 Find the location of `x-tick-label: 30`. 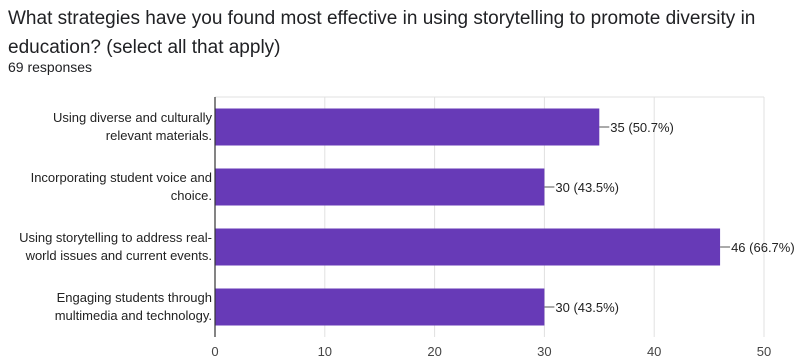

x-tick-label: 30 is located at coordinates (544, 351).